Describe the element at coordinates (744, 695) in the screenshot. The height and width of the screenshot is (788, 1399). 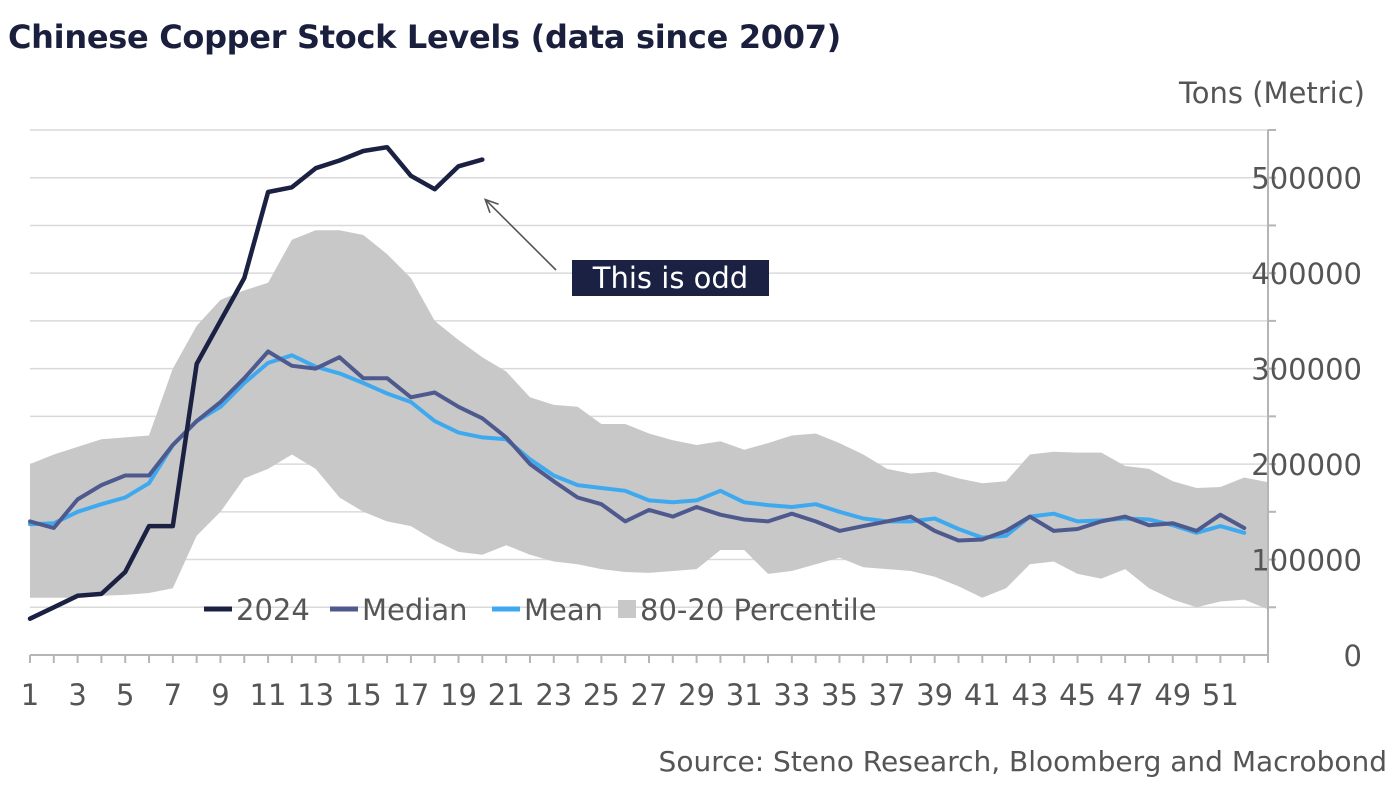
I see `x-tick-label: 31` at that location.